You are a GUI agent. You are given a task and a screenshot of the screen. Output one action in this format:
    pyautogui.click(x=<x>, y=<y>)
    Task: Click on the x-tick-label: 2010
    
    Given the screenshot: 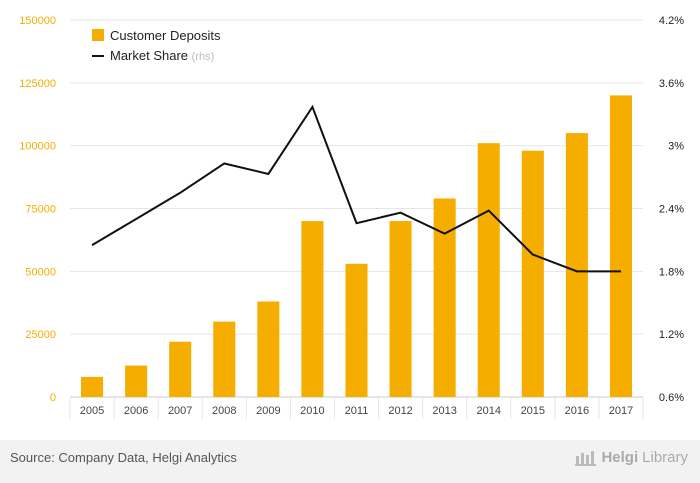 What is the action you would take?
    pyautogui.click(x=312, y=411)
    